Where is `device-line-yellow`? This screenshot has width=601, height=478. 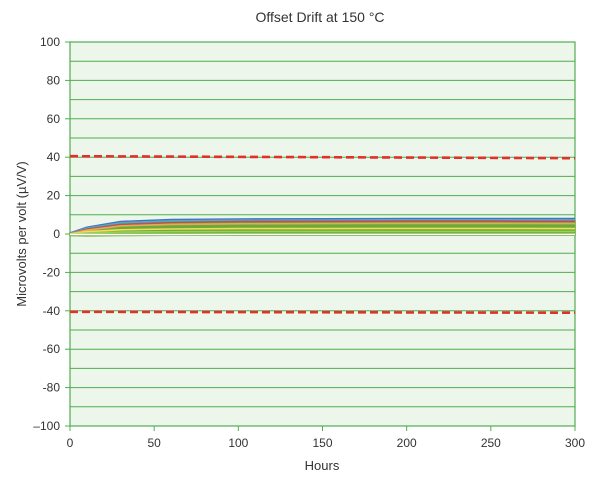
device-line-yellow is located at coordinates (322, 231).